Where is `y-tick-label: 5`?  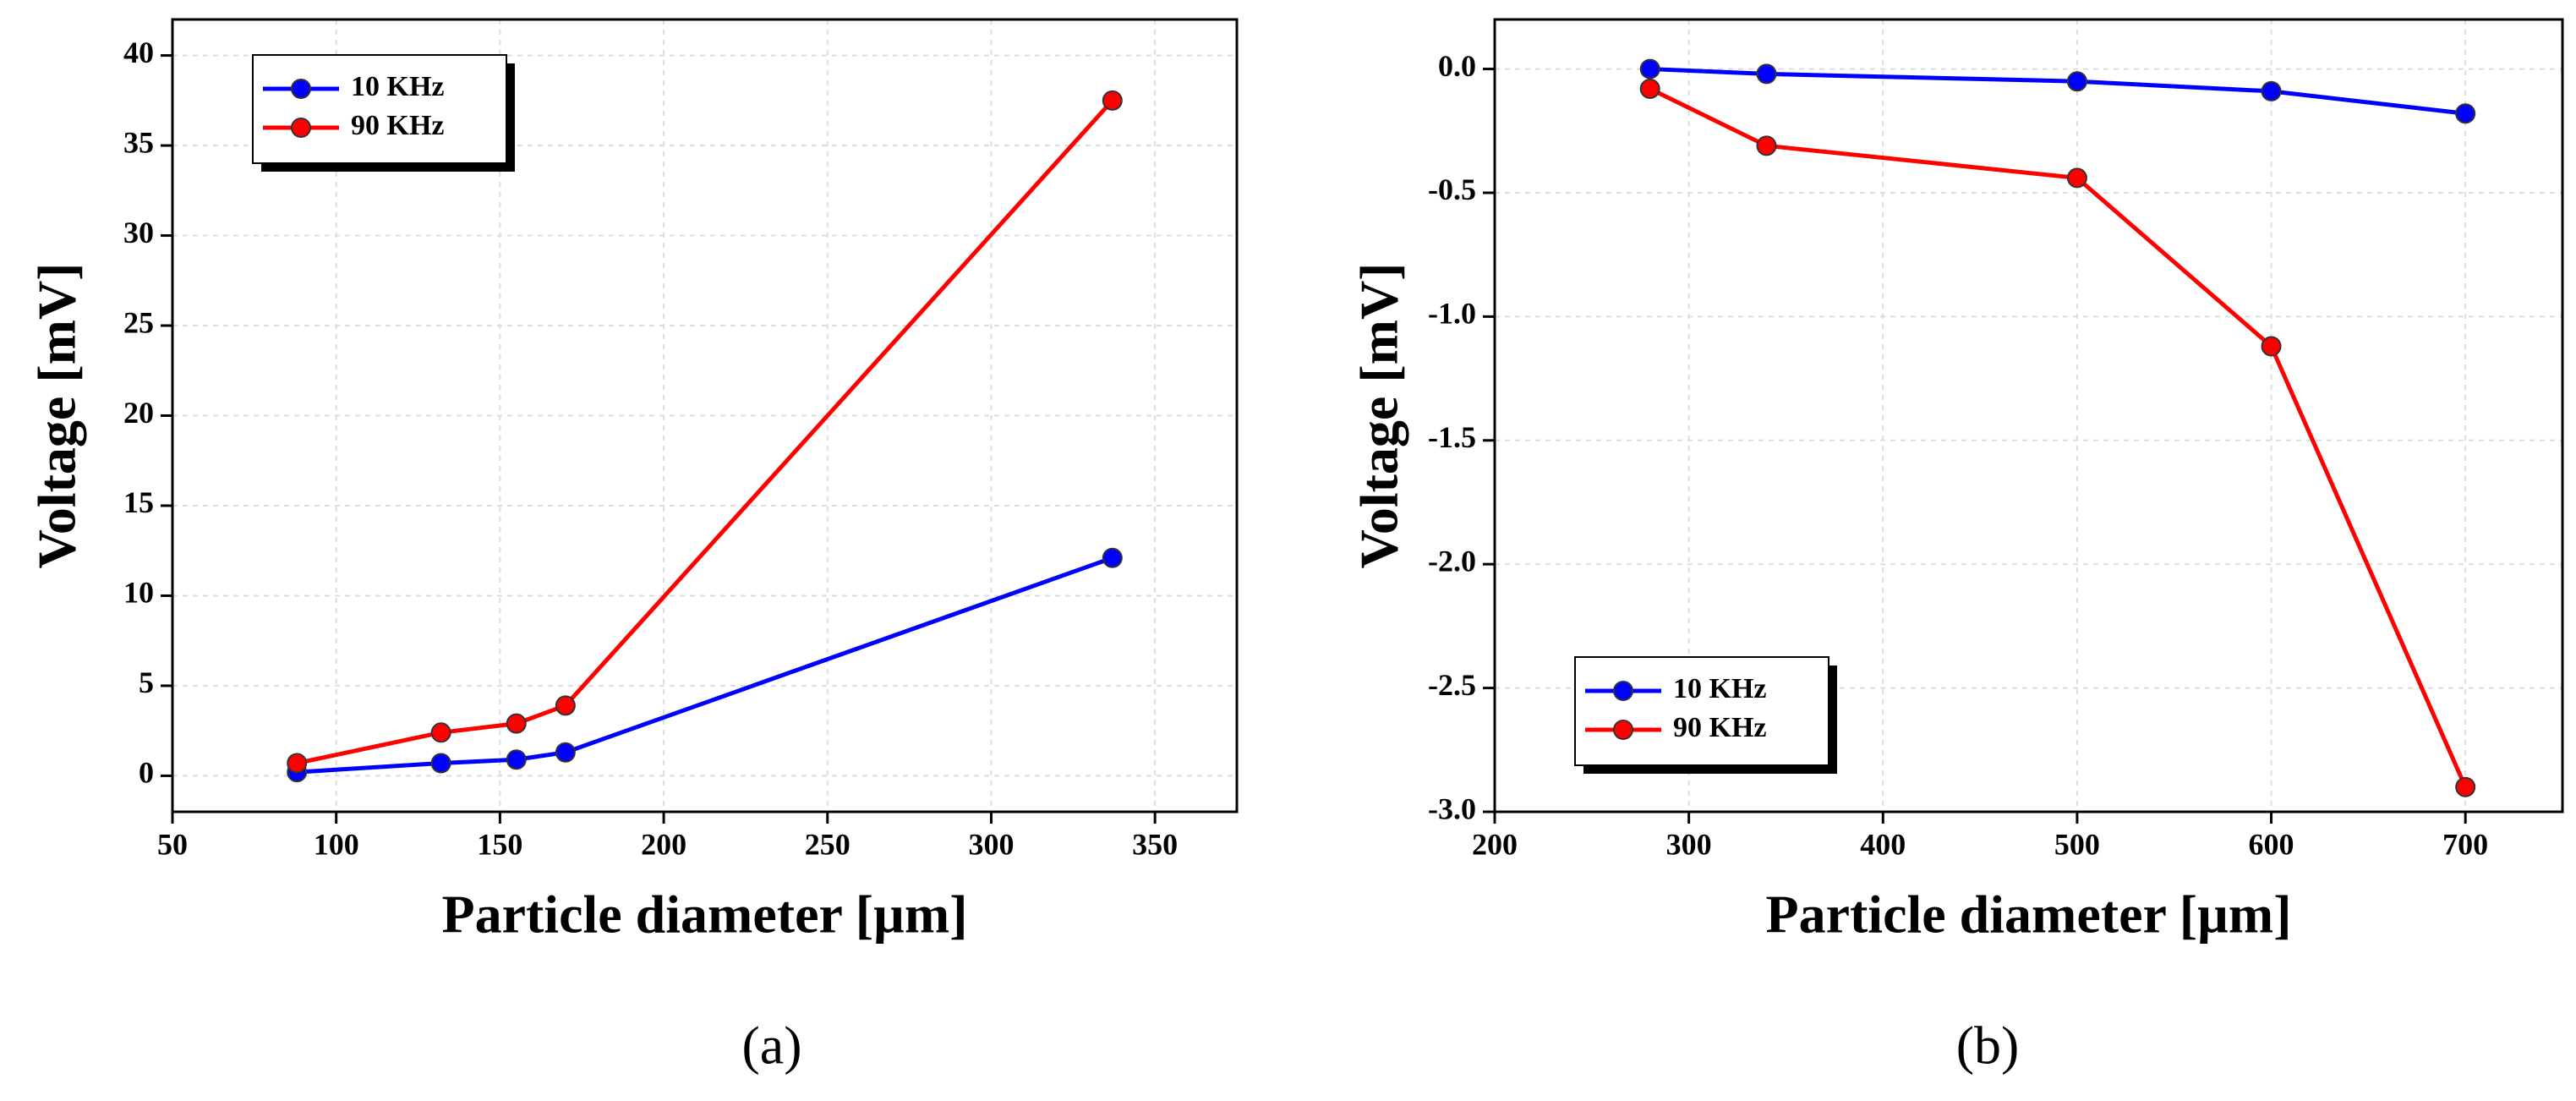 y-tick-label: 5 is located at coordinates (146, 682).